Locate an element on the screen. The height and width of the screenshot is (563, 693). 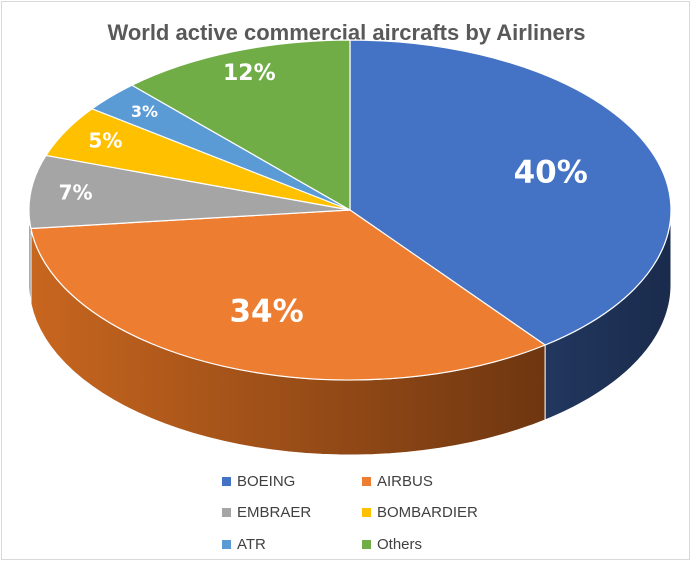
data-label-embraer: 7% is located at coordinates (76, 193).